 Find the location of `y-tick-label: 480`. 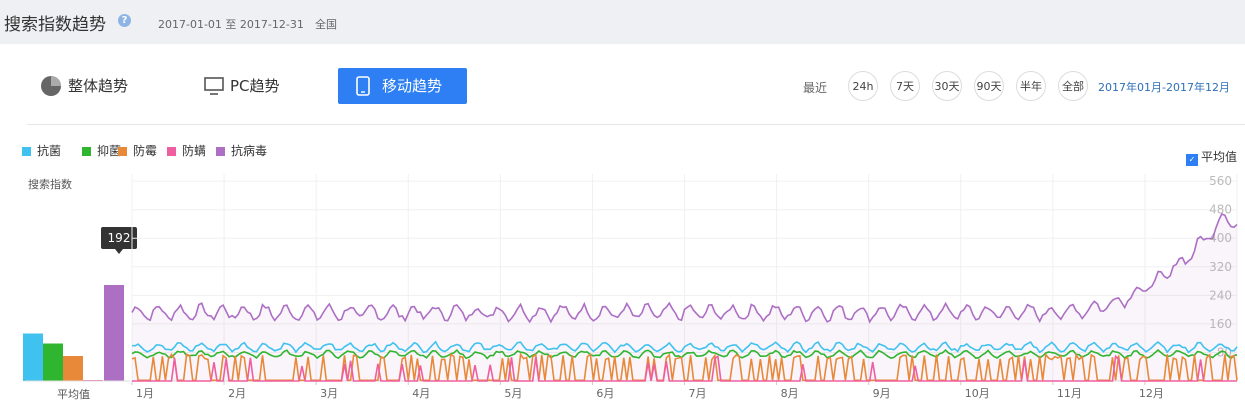

y-tick-label: 480 is located at coordinates (1220, 210).